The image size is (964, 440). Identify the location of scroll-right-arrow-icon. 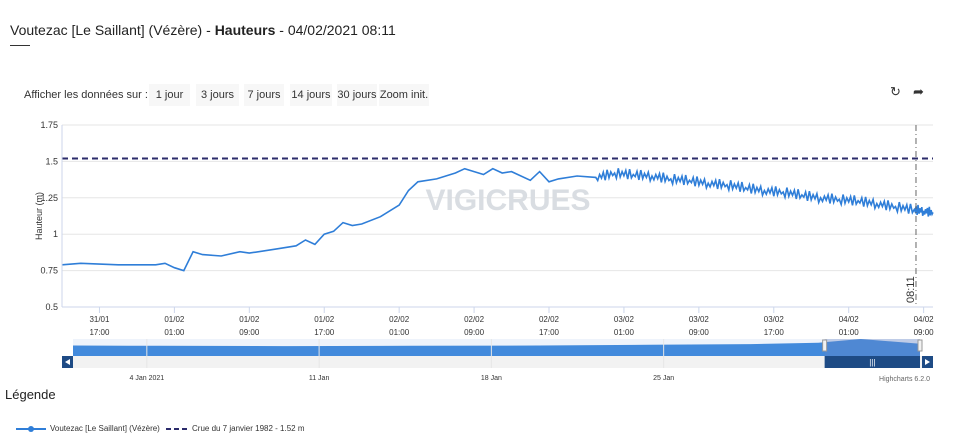
(927, 362).